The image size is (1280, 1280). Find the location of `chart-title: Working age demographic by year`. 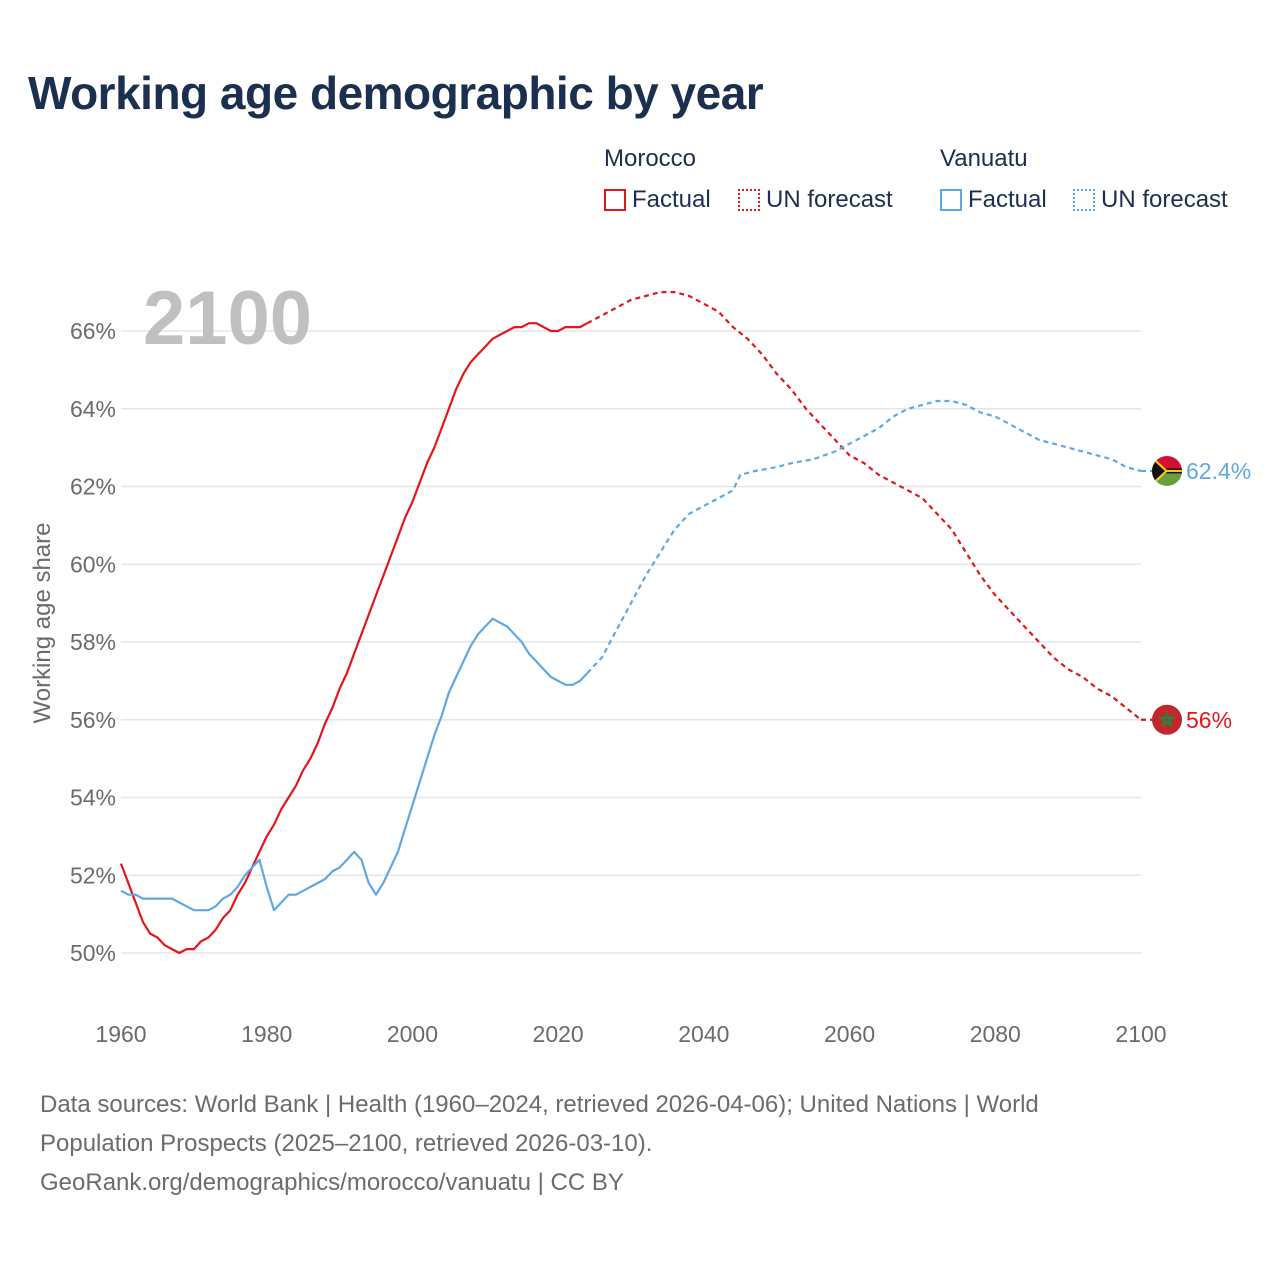

chart-title: Working age demographic by year is located at coordinates (396, 93).